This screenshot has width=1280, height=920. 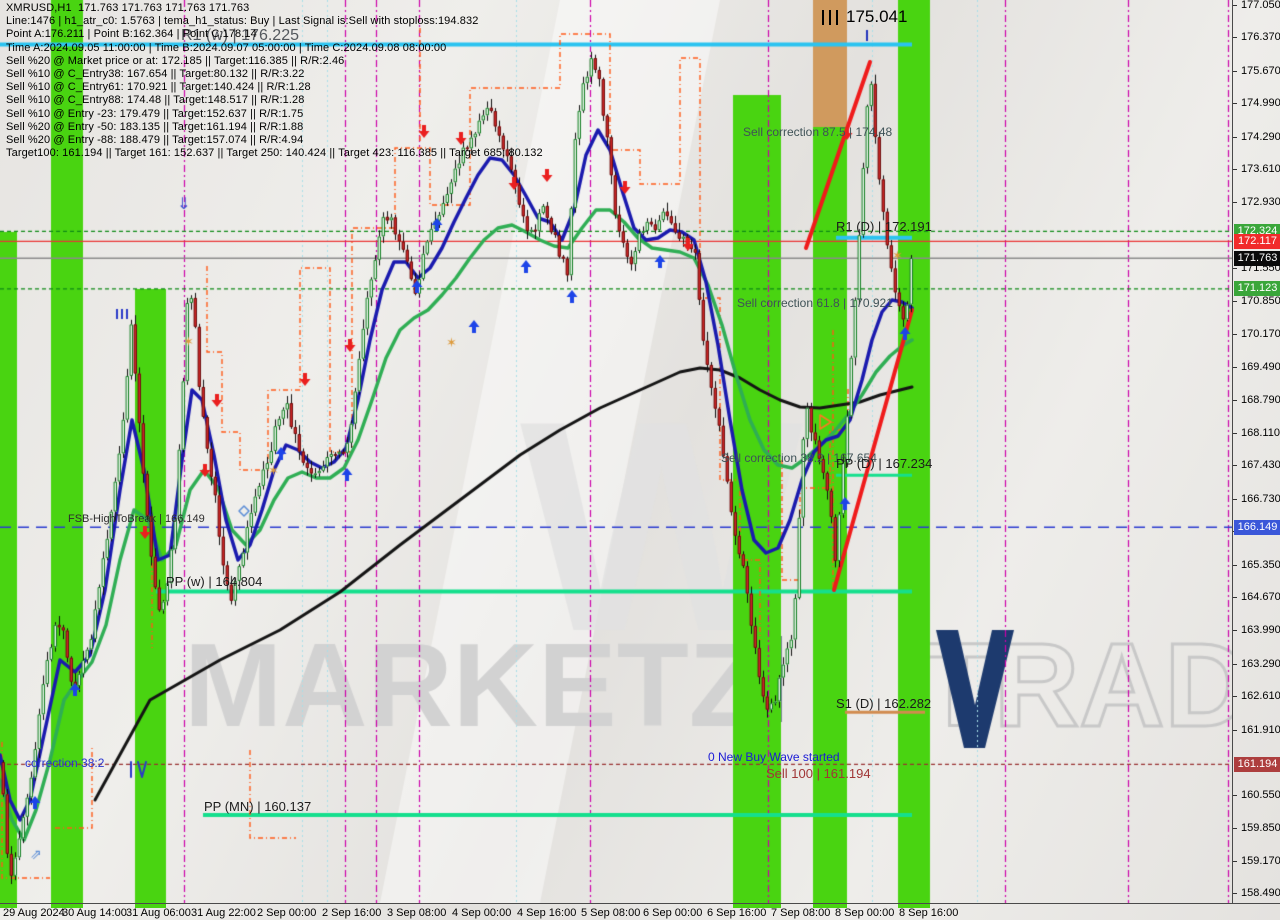 I want to click on atr-target-label: 175.041, so click(x=864, y=17).